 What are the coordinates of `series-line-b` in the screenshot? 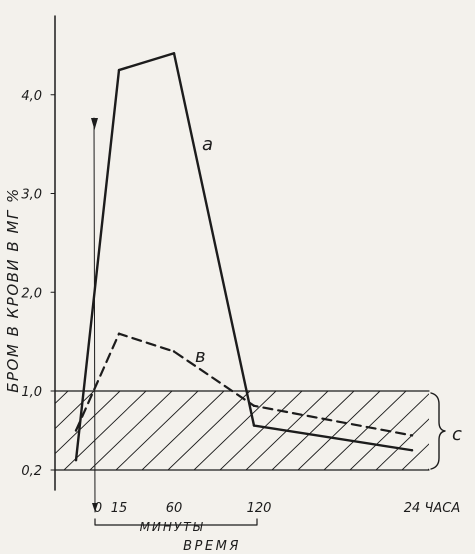 It's located at (244, 384).